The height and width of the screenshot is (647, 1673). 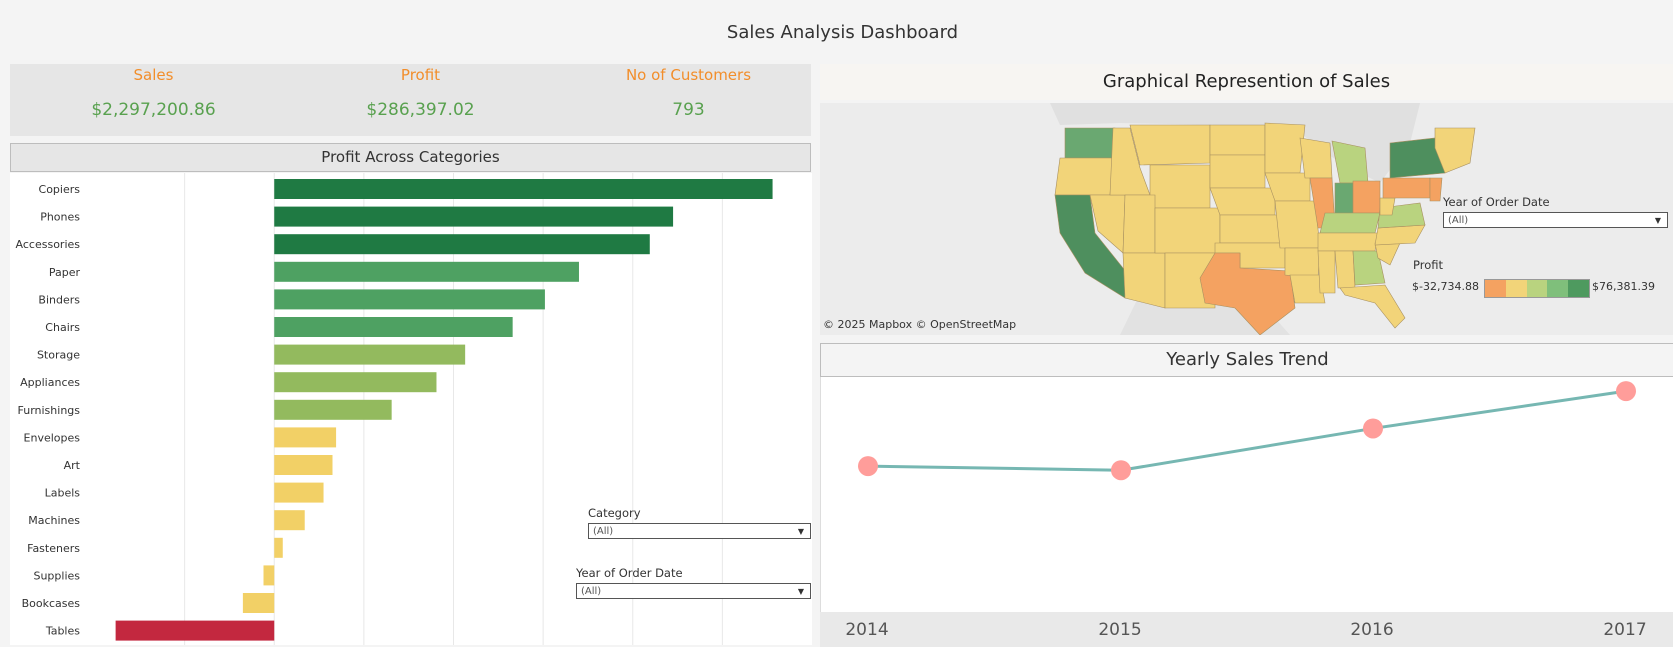 What do you see at coordinates (49, 410) in the screenshot?
I see `category-label: Furnishings` at bounding box center [49, 410].